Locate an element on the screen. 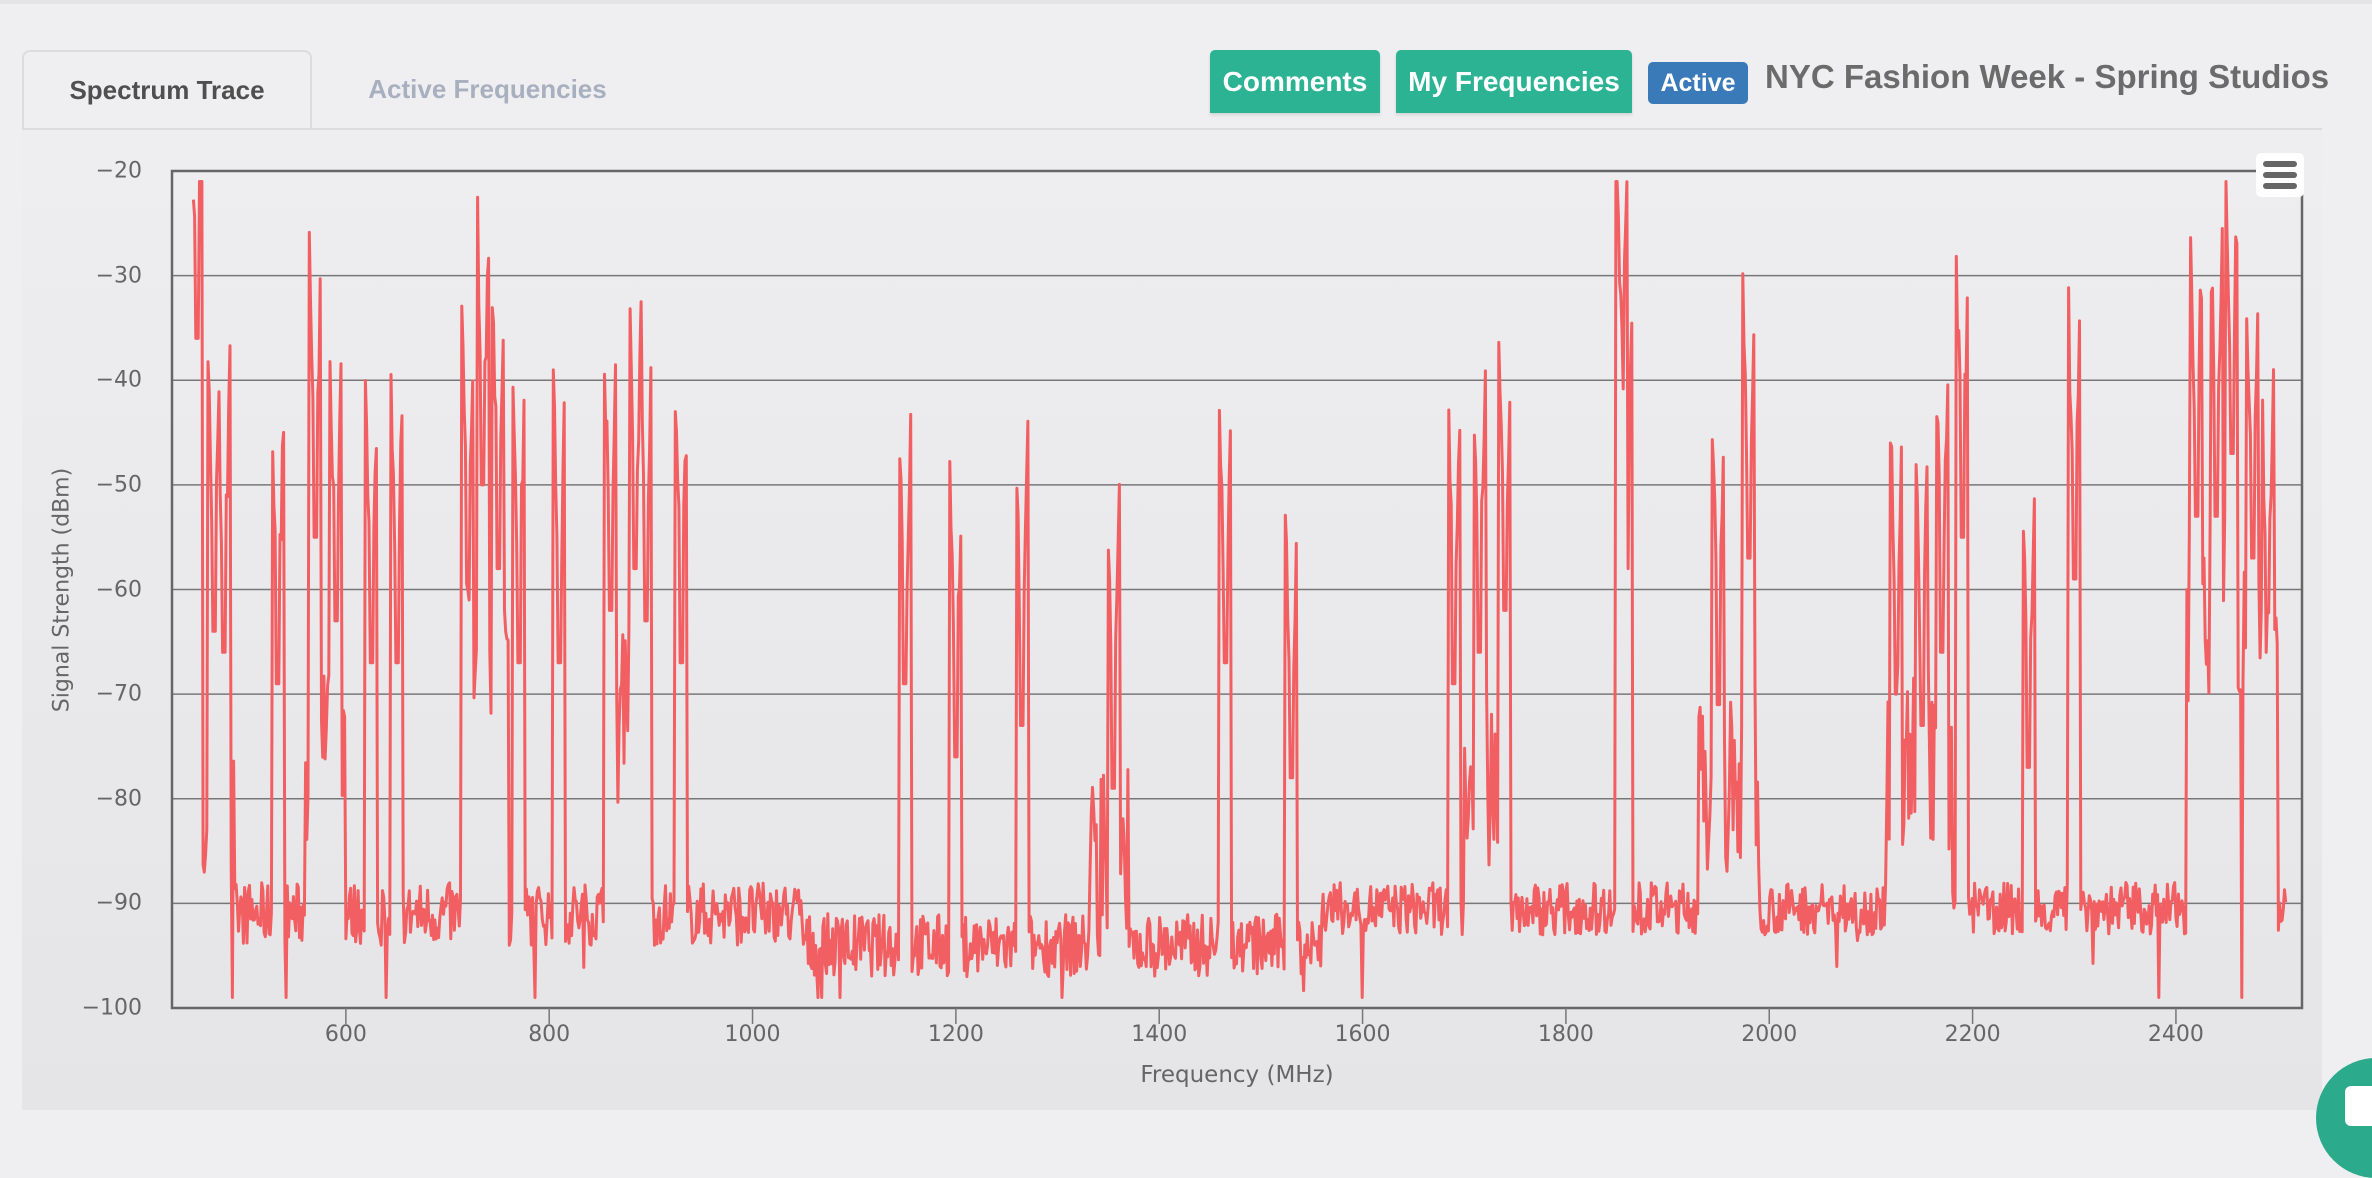  y-tick-label: −70 is located at coordinates (118, 694).